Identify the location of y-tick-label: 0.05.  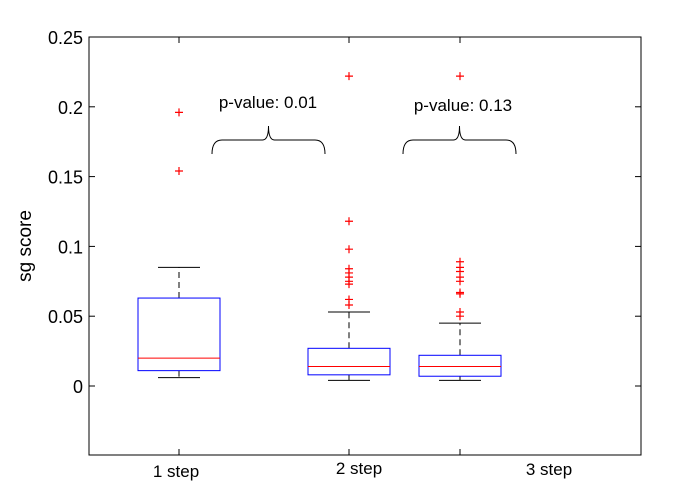
(65, 317).